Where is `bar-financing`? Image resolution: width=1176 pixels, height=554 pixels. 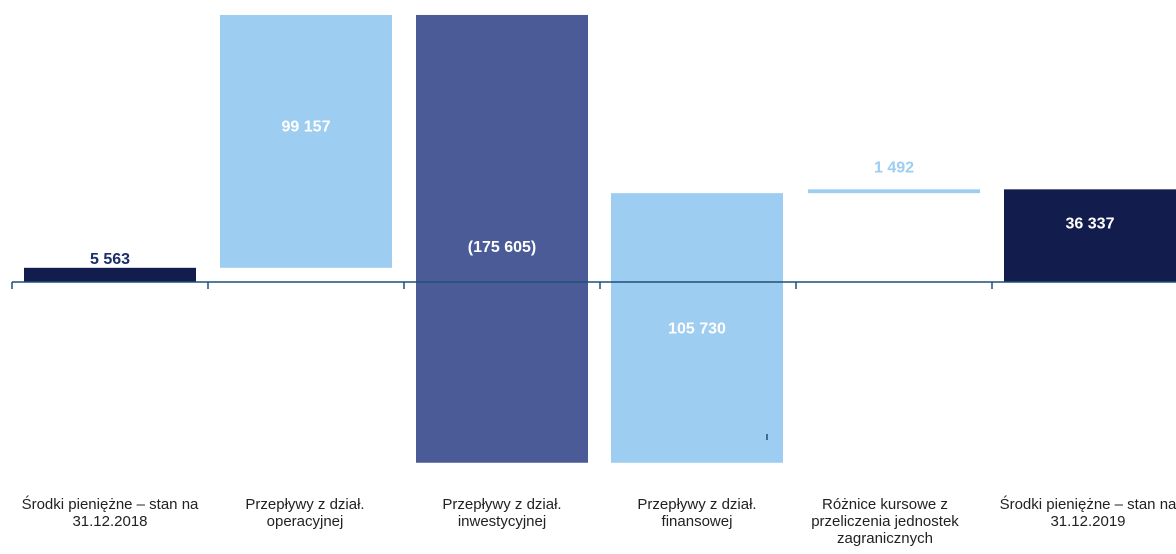
bar-financing is located at coordinates (697, 328).